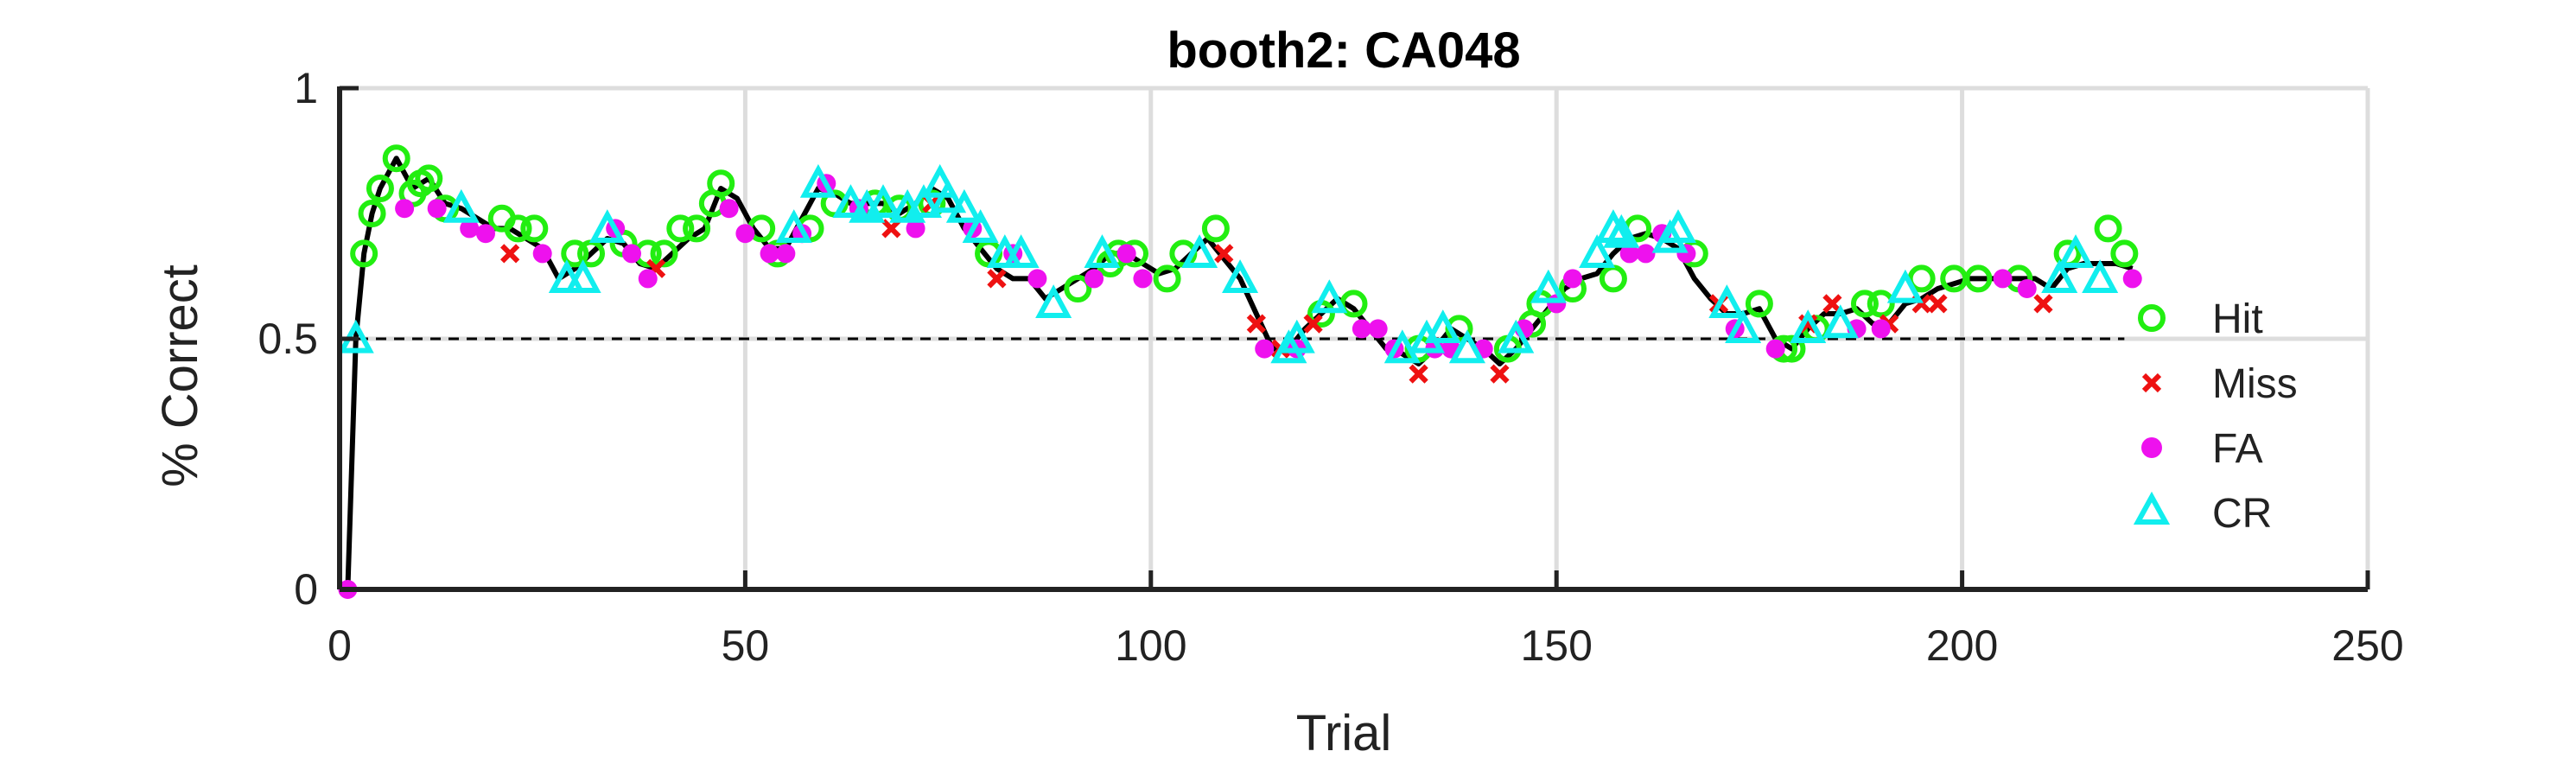 Image resolution: width=2576 pixels, height=764 pixels. I want to click on x-tick-label: 200, so click(1962, 646).